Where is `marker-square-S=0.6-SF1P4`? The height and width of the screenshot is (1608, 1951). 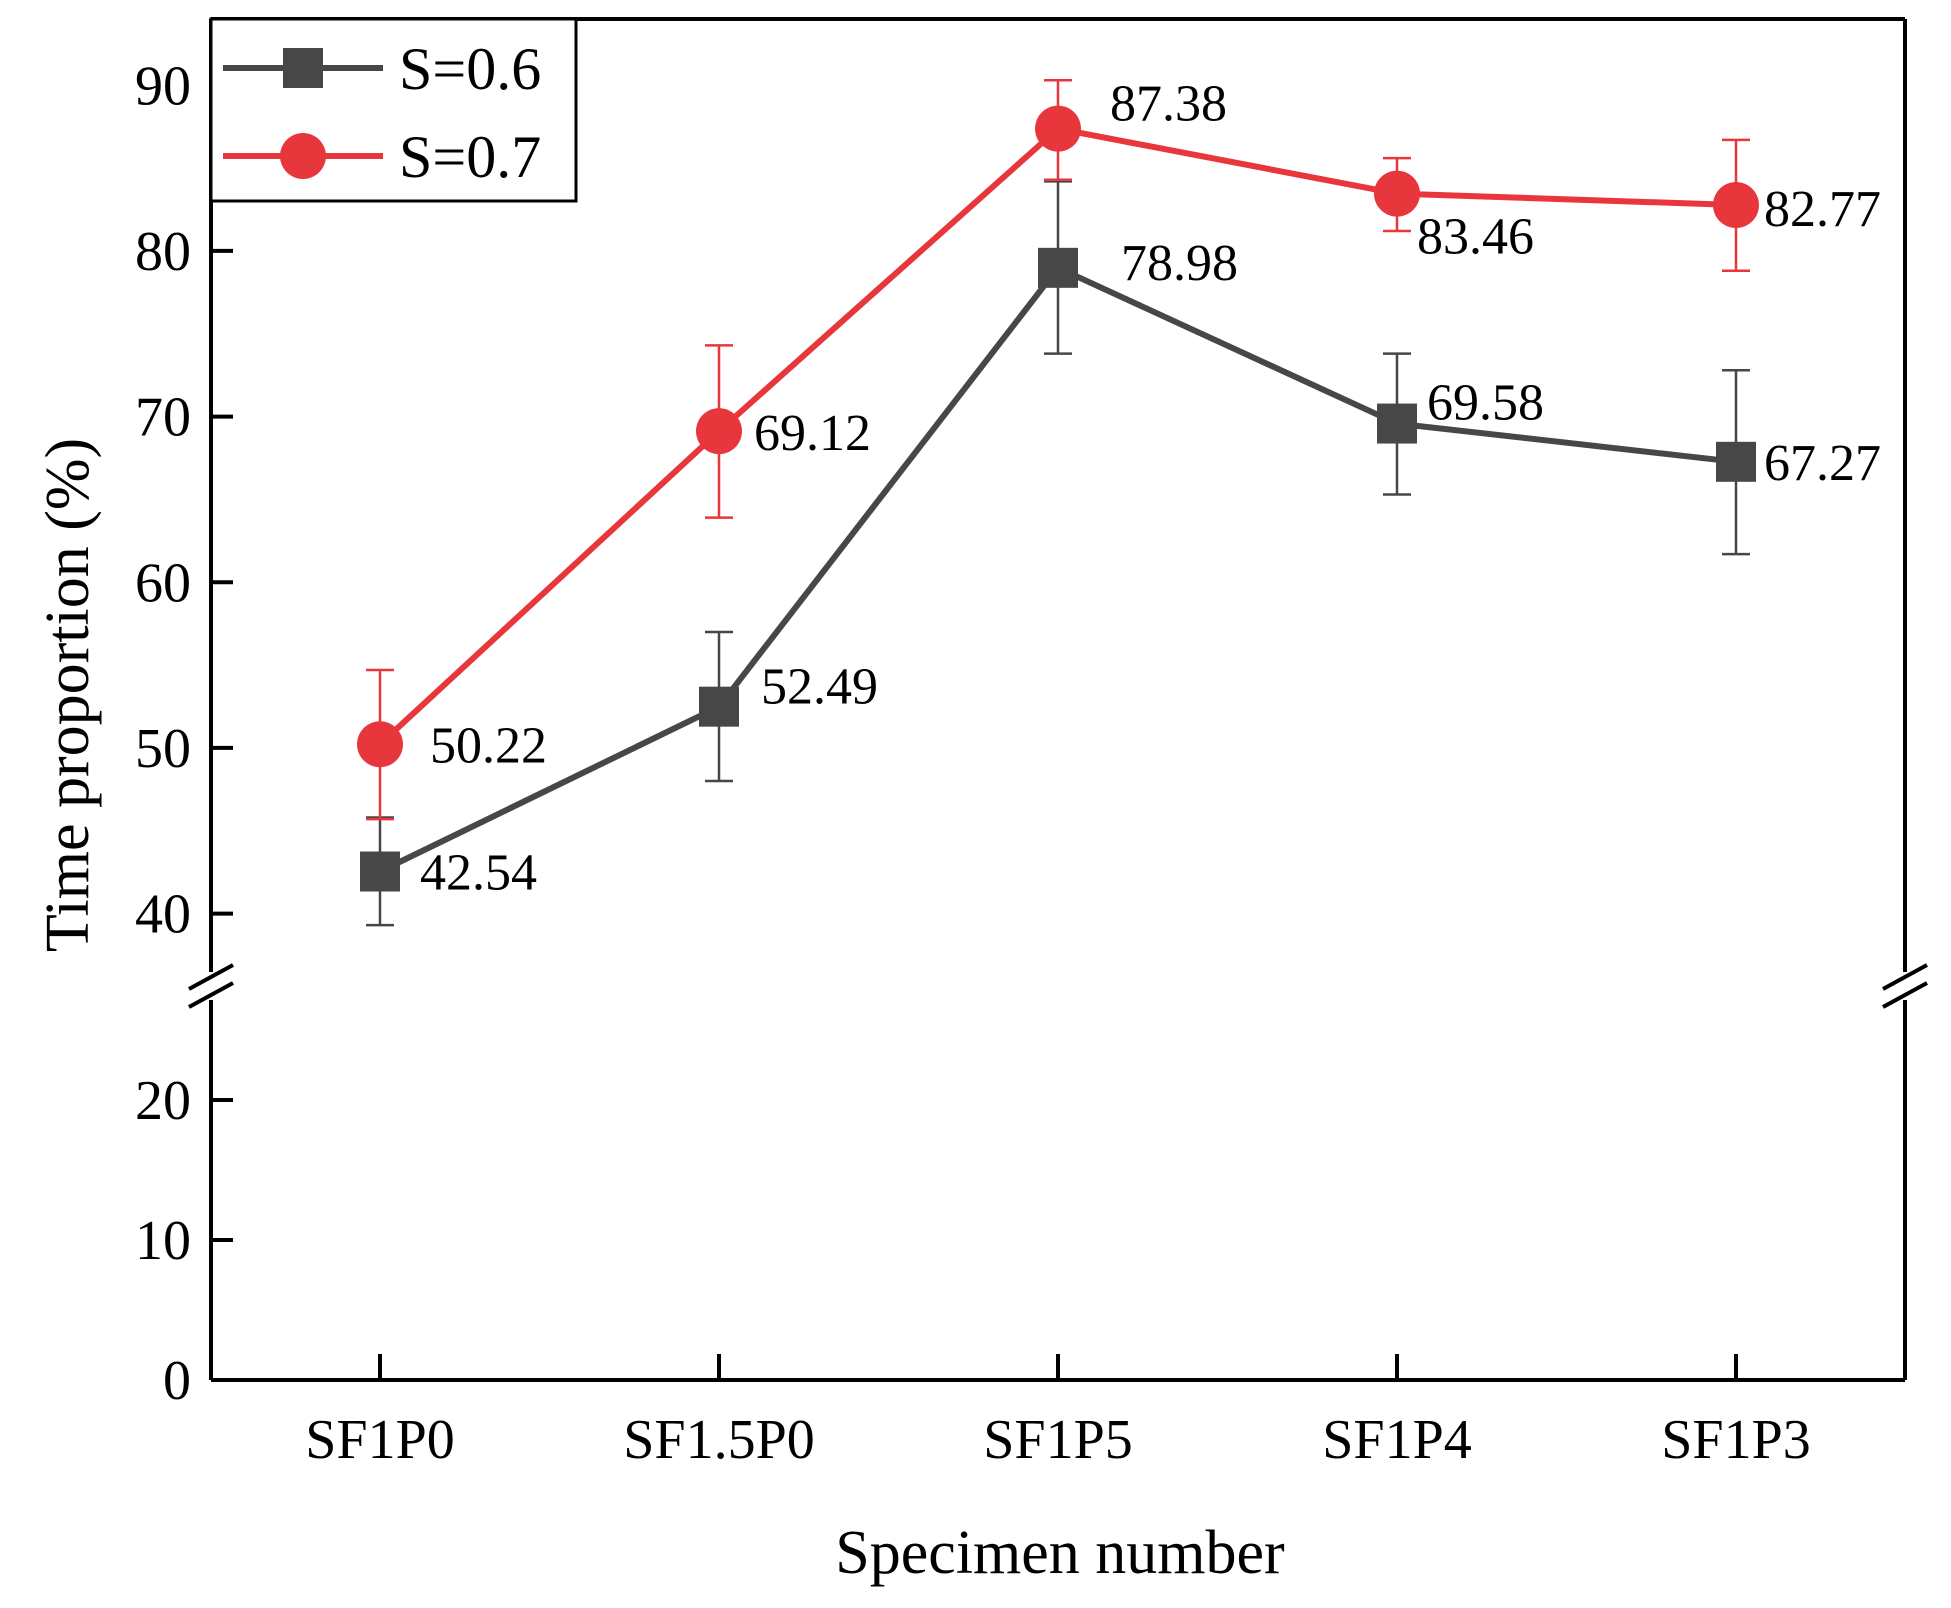 marker-square-S=0.6-SF1P4 is located at coordinates (1397, 423).